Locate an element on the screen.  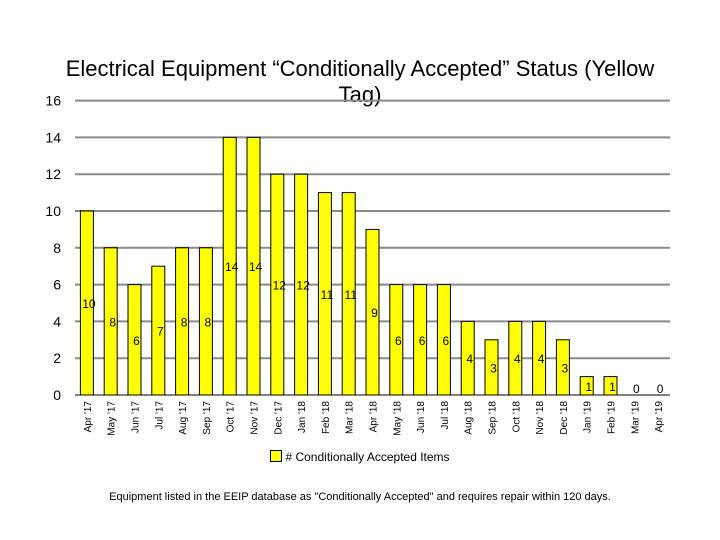
y-tick-label: 2 is located at coordinates (57, 358).